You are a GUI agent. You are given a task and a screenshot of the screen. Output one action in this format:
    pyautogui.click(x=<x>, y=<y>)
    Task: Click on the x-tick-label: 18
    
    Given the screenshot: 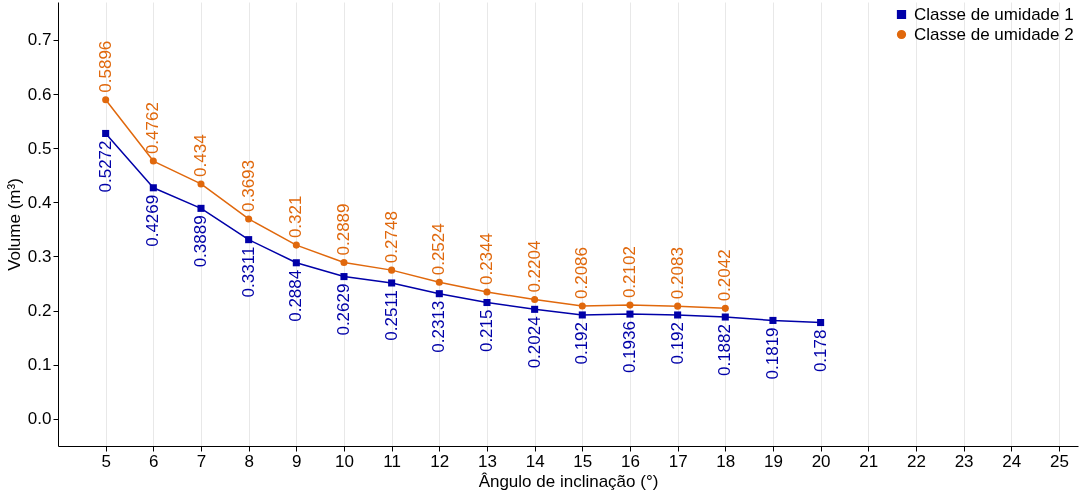 What is the action you would take?
    pyautogui.click(x=726, y=461)
    